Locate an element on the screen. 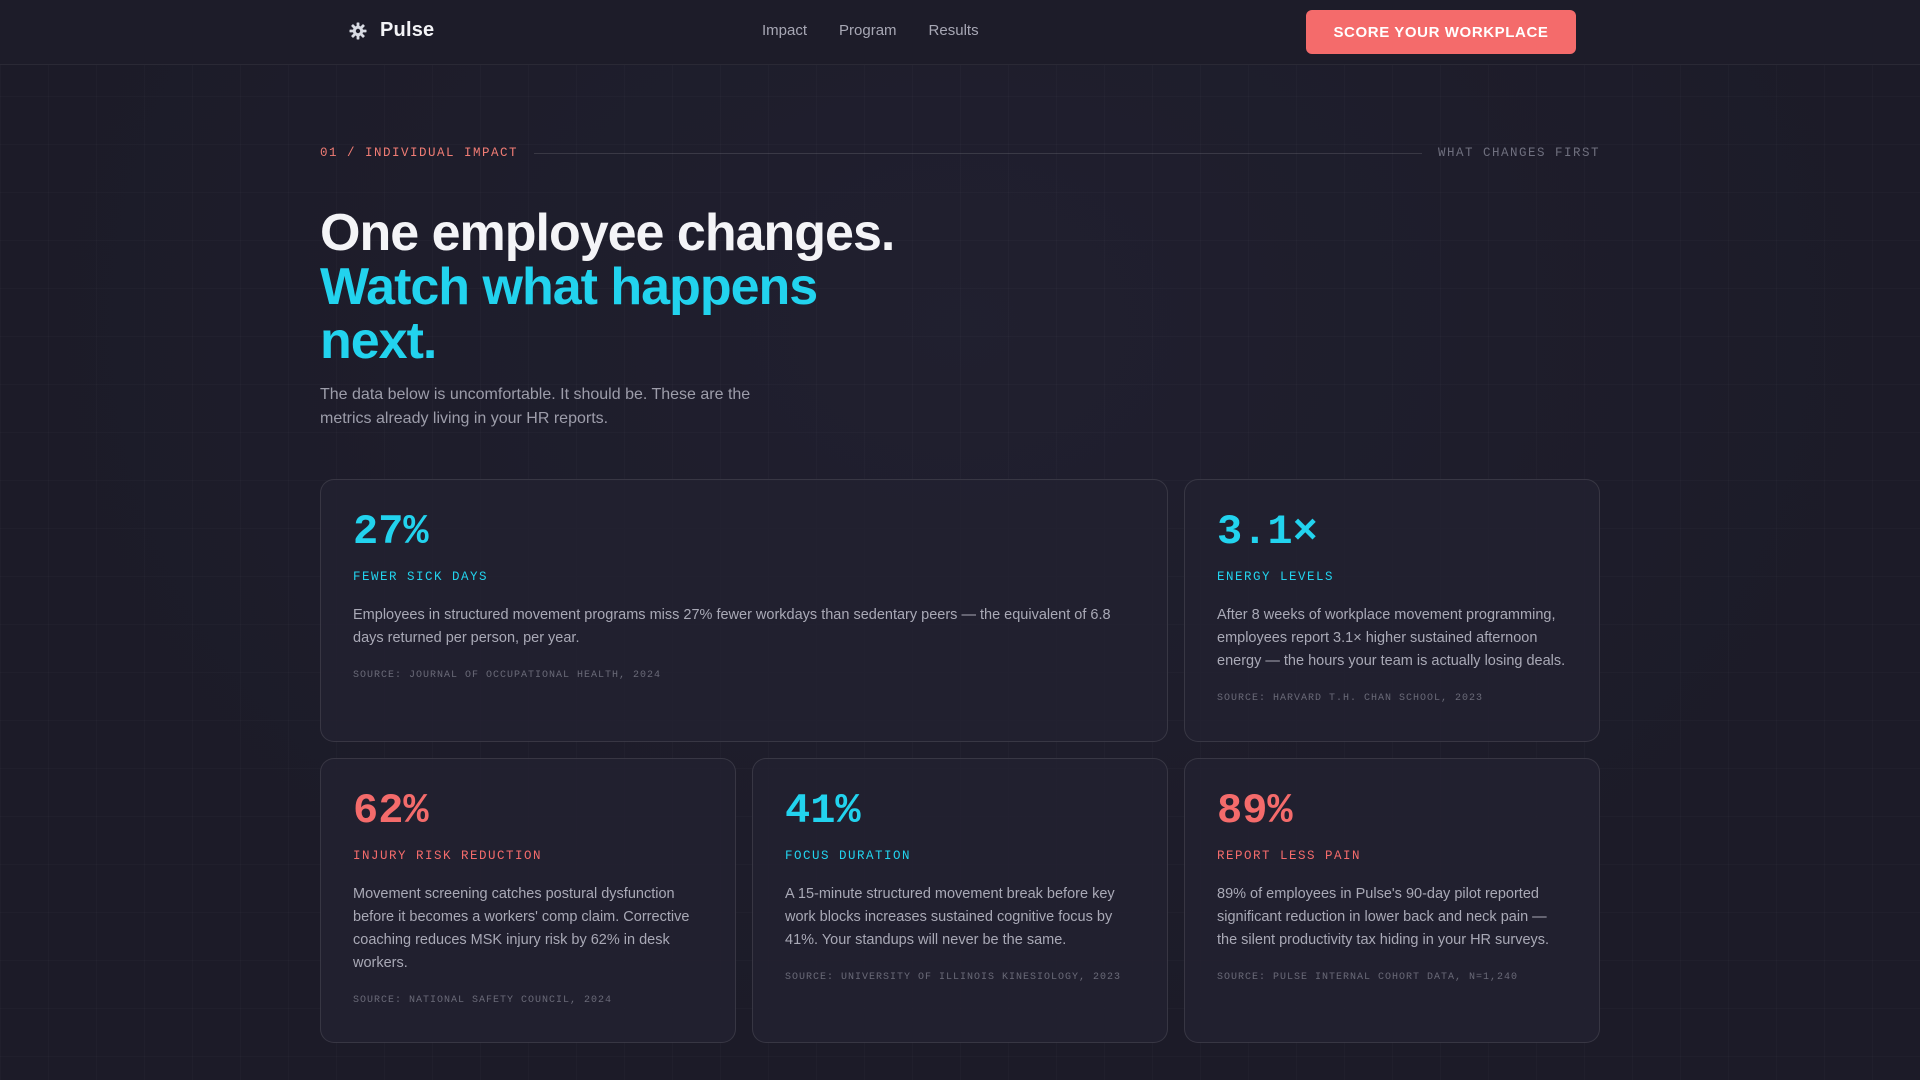 The height and width of the screenshot is (1080, 1920). stat-source: SOURCE: HARVARD T.H. CHAN SCHOOL, 2023 is located at coordinates (1350, 698).